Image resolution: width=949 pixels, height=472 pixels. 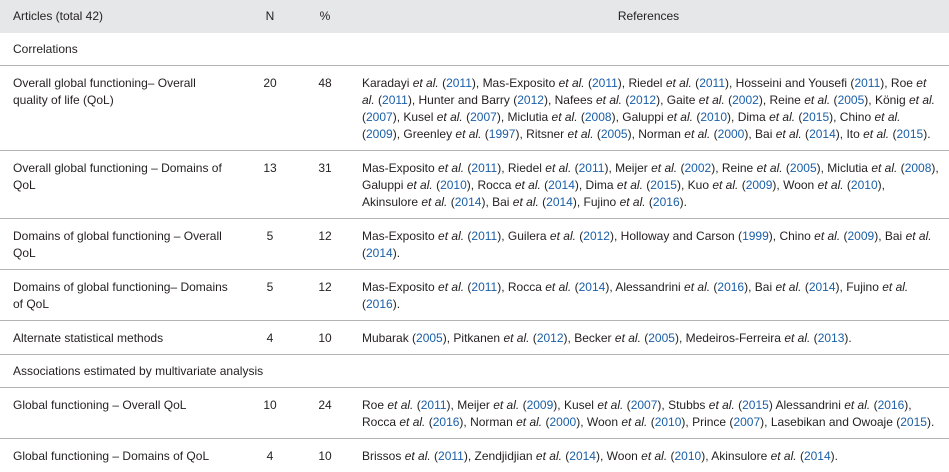 What do you see at coordinates (525, 422) in the screenshot?
I see `reference-citation: Norman et al. (2000)` at bounding box center [525, 422].